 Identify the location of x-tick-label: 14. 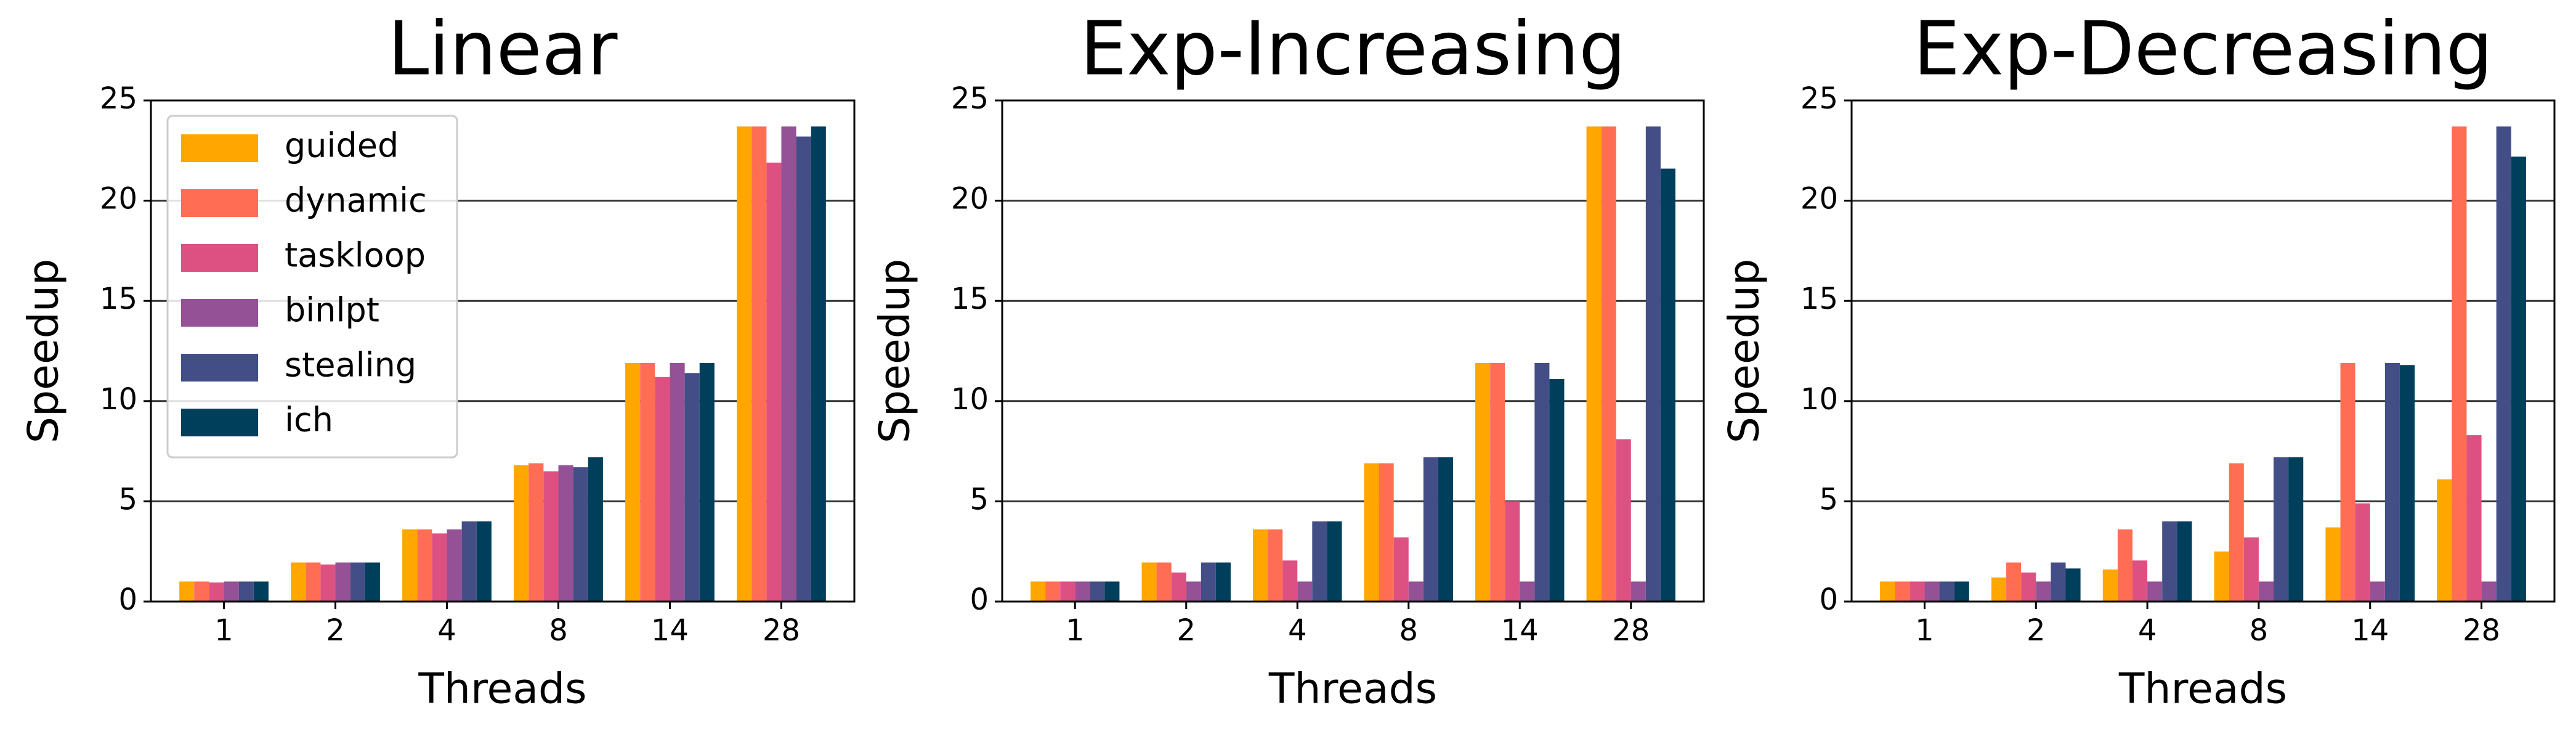
(2370, 630).